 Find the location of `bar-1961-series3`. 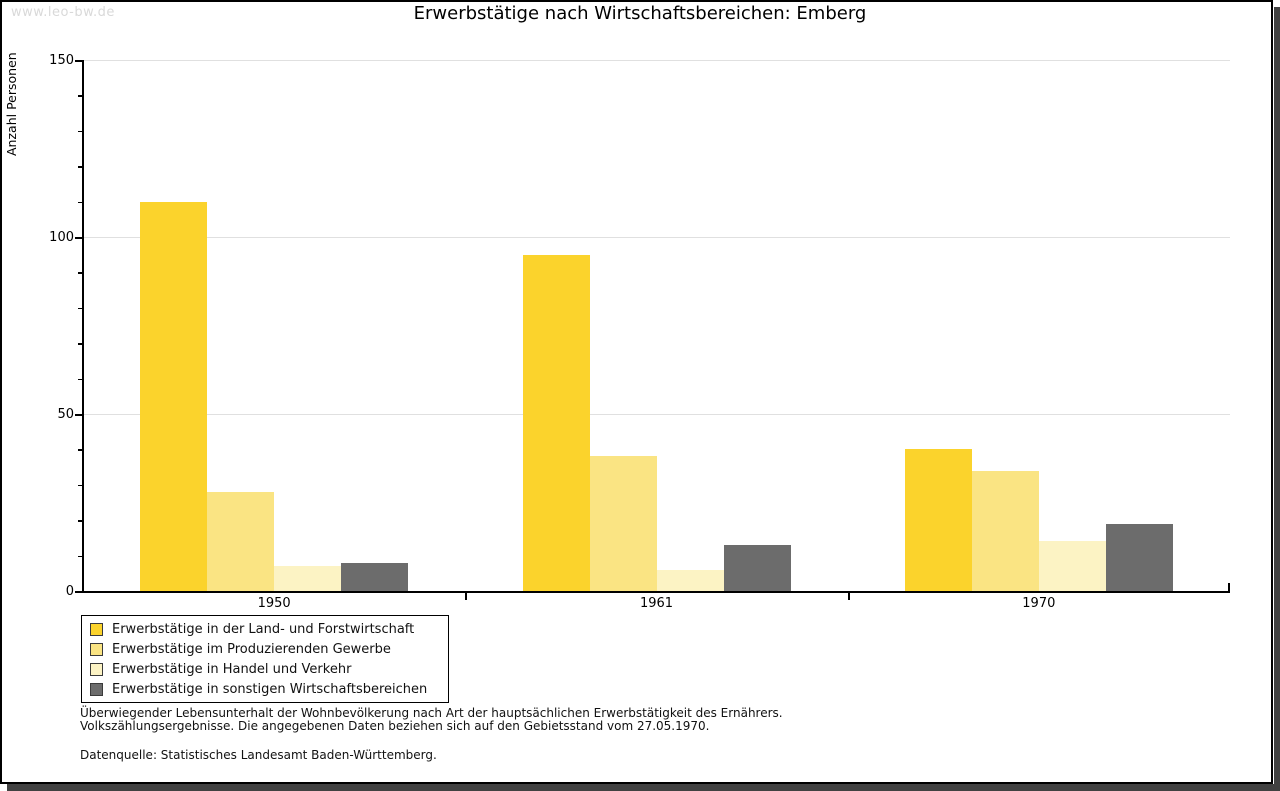

bar-1961-series3 is located at coordinates (690, 580).